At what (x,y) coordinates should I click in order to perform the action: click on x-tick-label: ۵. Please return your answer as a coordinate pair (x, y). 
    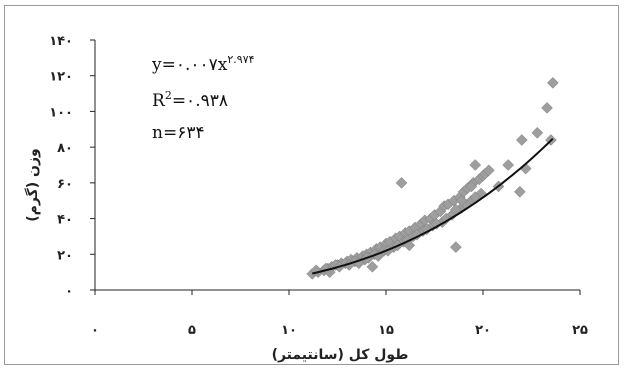
    Looking at the image, I should click on (192, 330).